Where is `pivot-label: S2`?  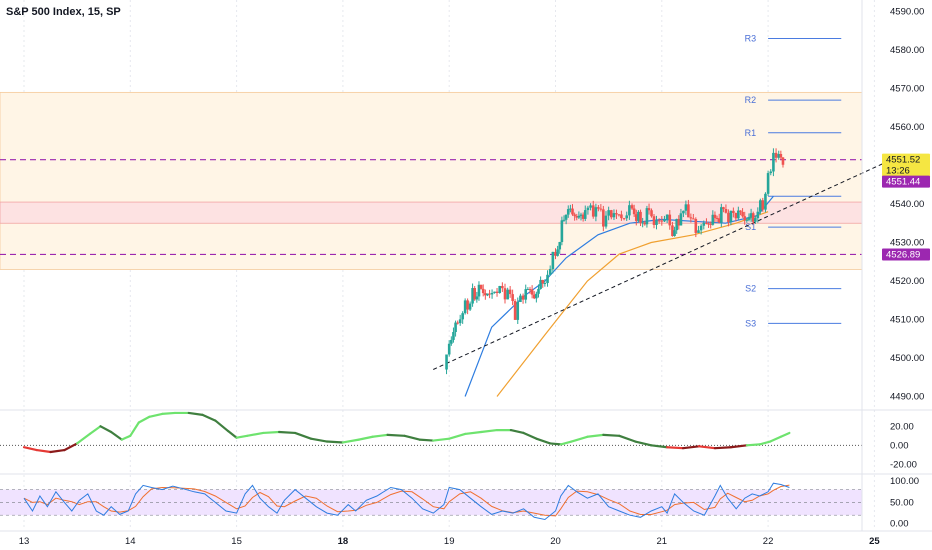 pivot-label: S2 is located at coordinates (750, 289).